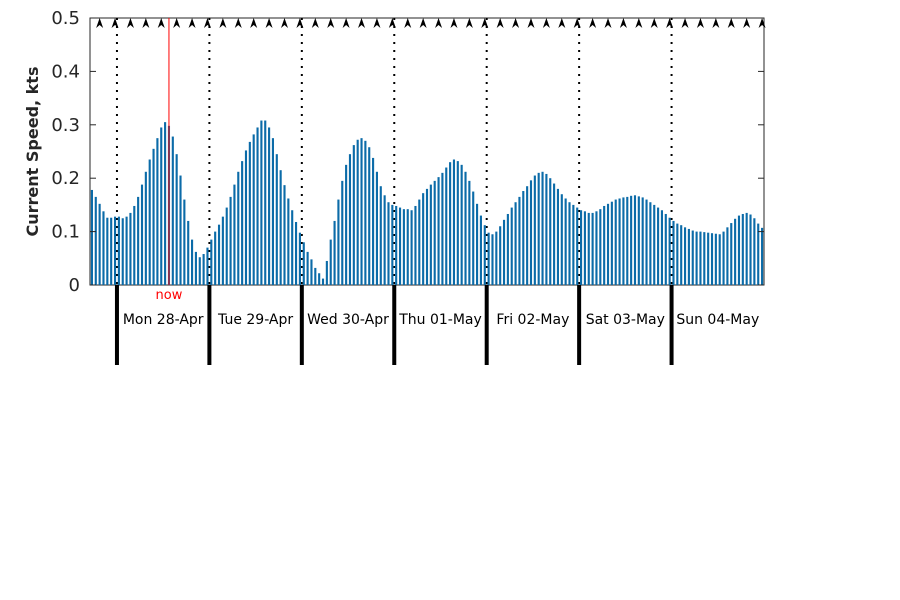  What do you see at coordinates (532, 320) in the screenshot?
I see `day-label: Fri 02-May` at bounding box center [532, 320].